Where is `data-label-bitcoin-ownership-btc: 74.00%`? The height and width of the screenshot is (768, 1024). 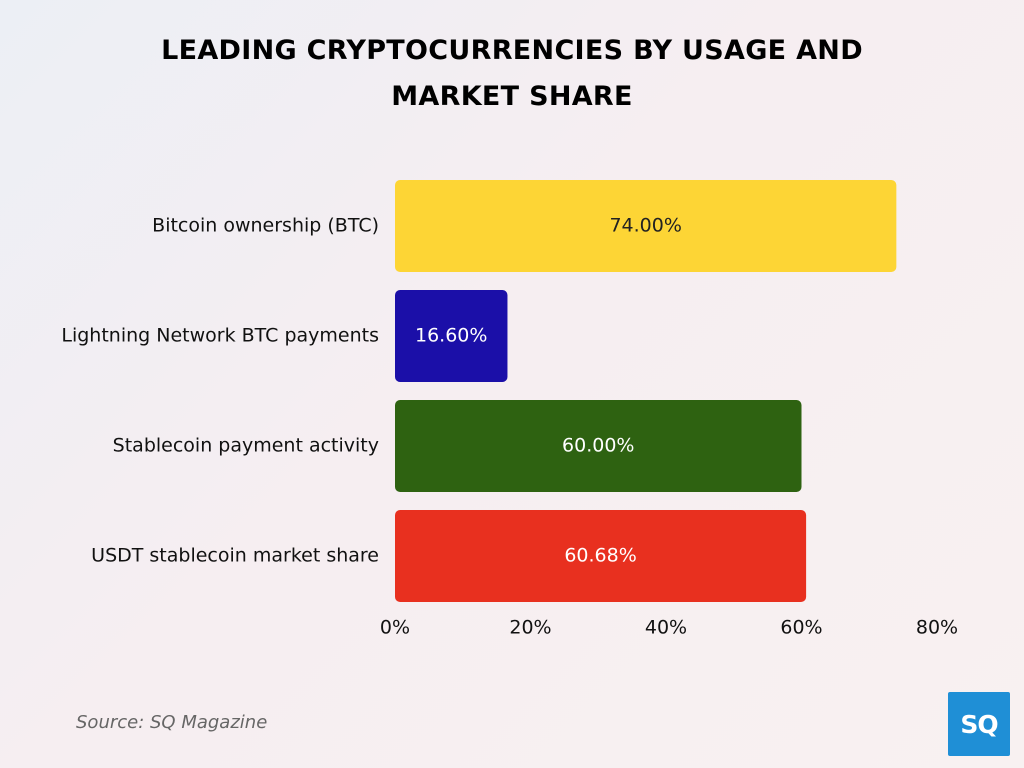 data-label-bitcoin-ownership-btc: 74.00% is located at coordinates (645, 226).